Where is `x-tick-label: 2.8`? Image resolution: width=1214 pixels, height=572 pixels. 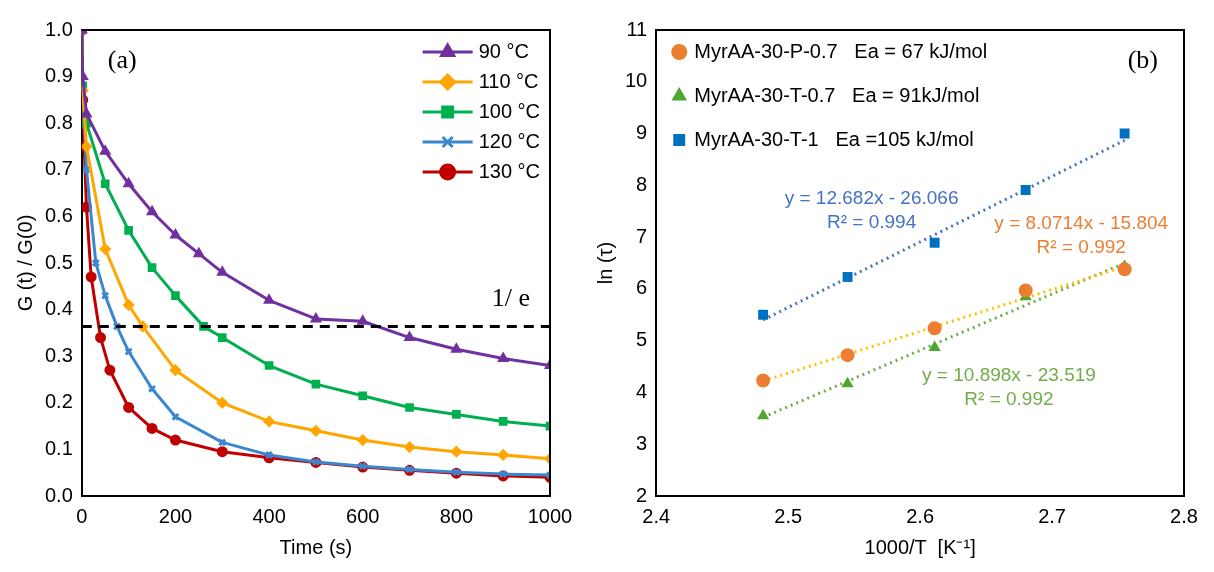 x-tick-label: 2.8 is located at coordinates (1184, 515).